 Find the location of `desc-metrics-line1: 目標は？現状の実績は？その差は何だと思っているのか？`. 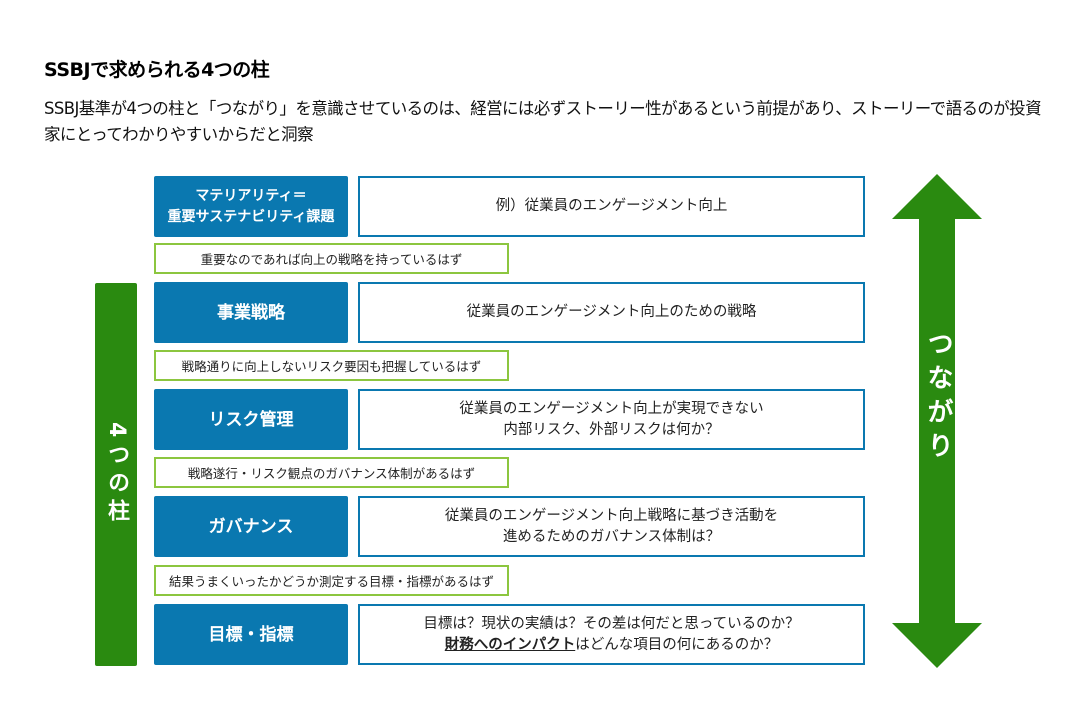

desc-metrics-line1: 目標は？現状の実績は？その差は何だと思っているのか？ is located at coordinates (611, 623).